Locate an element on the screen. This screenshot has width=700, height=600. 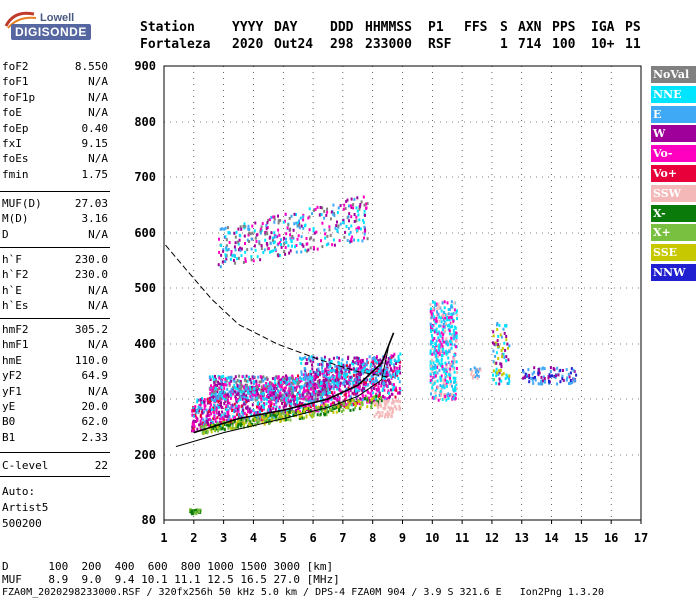
y-tick-label: 600 is located at coordinates (145, 233).